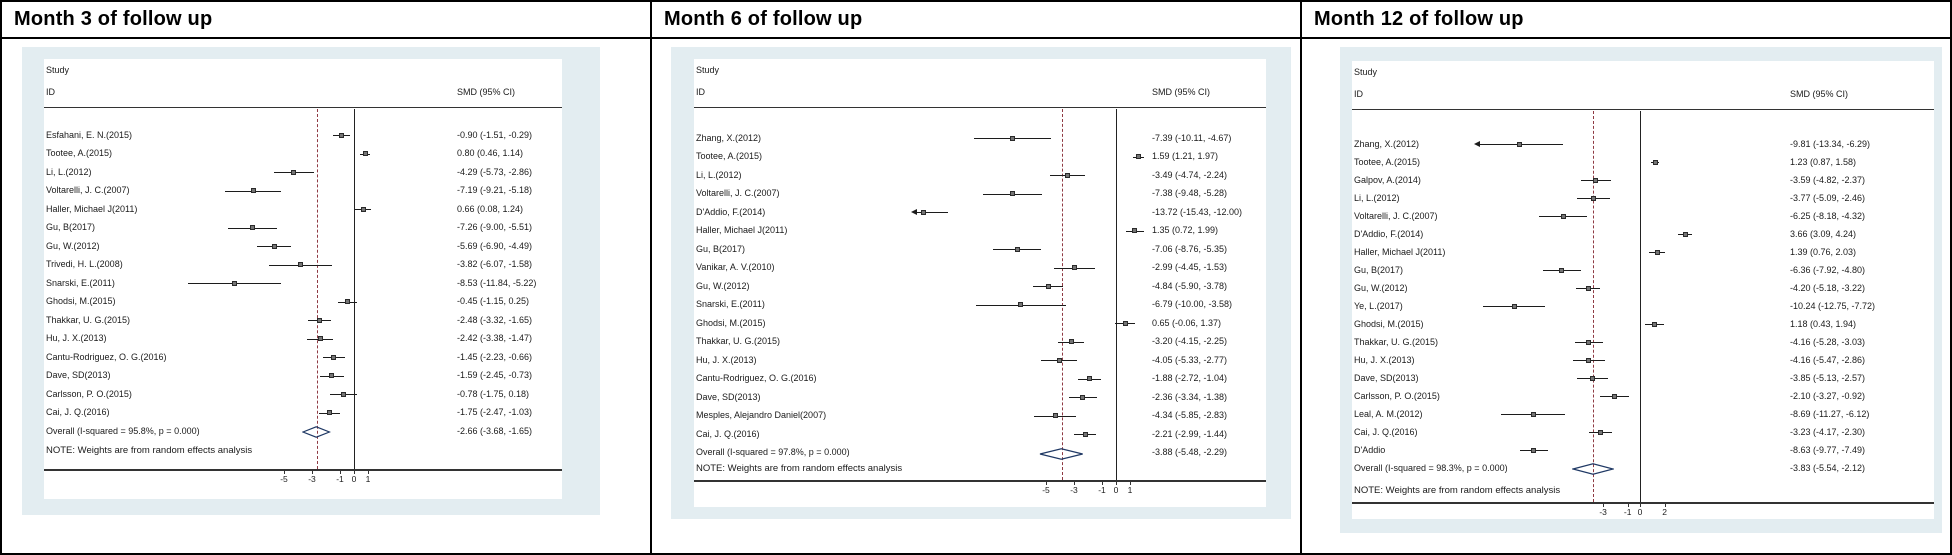 The width and height of the screenshot is (1952, 555). I want to click on smd-ci-value: -4.20 (-5.18, -3.22), so click(1828, 287).